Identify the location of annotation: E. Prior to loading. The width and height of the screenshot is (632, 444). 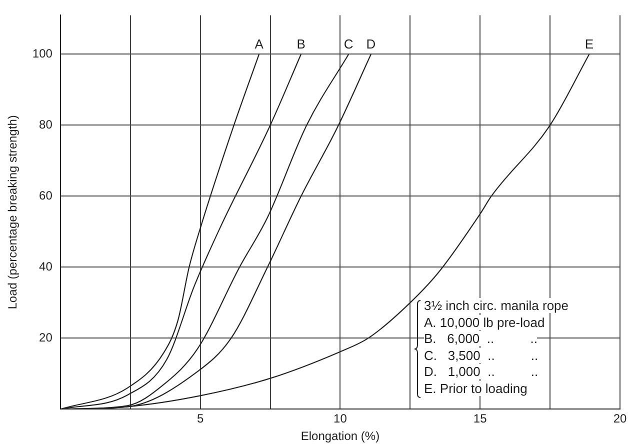
(476, 388).